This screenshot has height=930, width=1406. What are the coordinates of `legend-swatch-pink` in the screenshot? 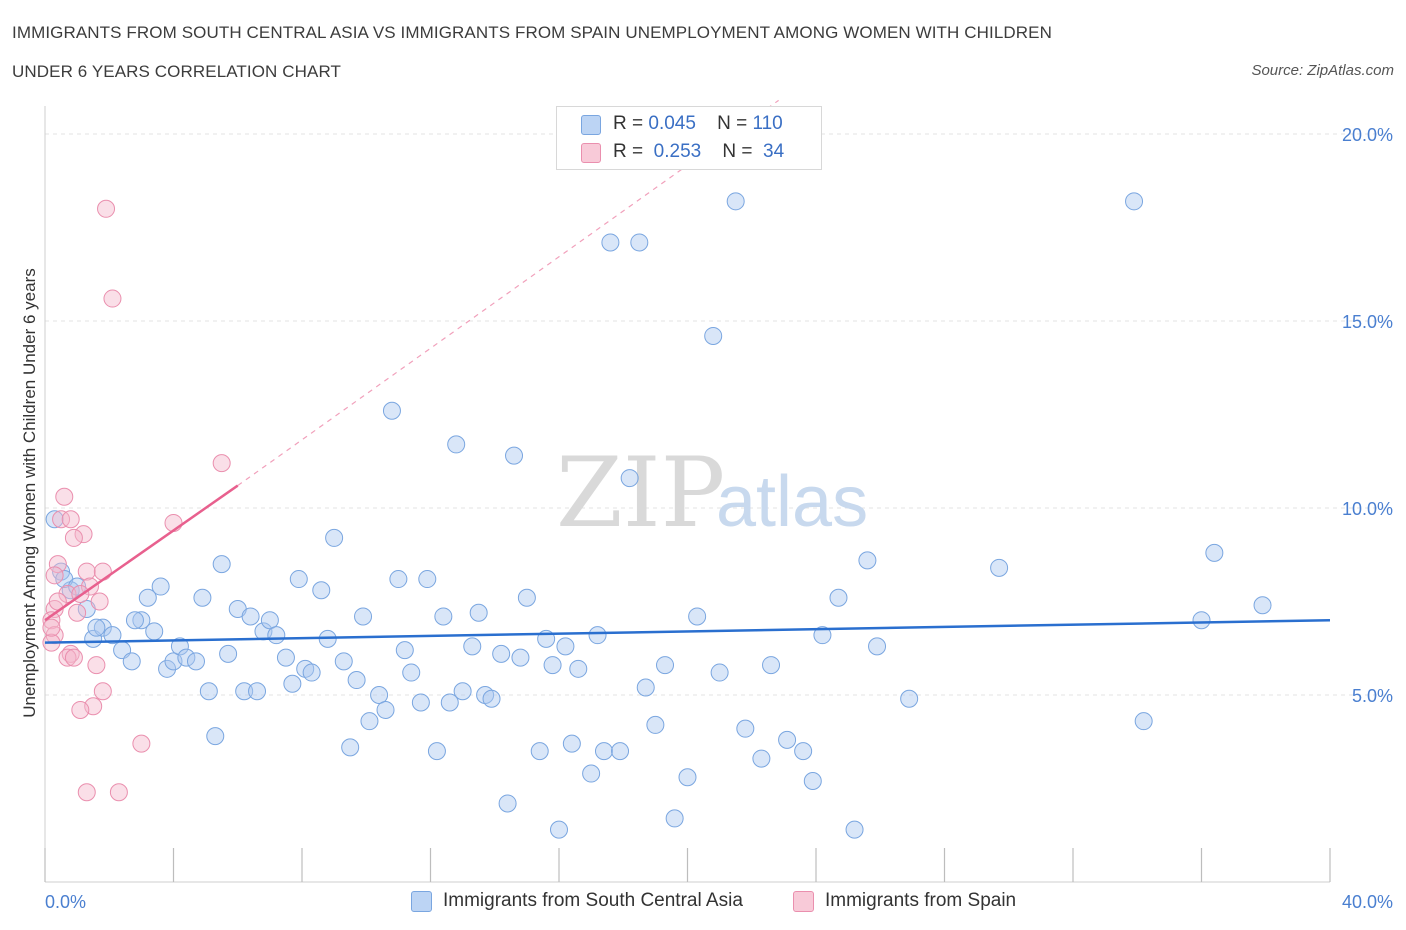 It's located at (591, 153).